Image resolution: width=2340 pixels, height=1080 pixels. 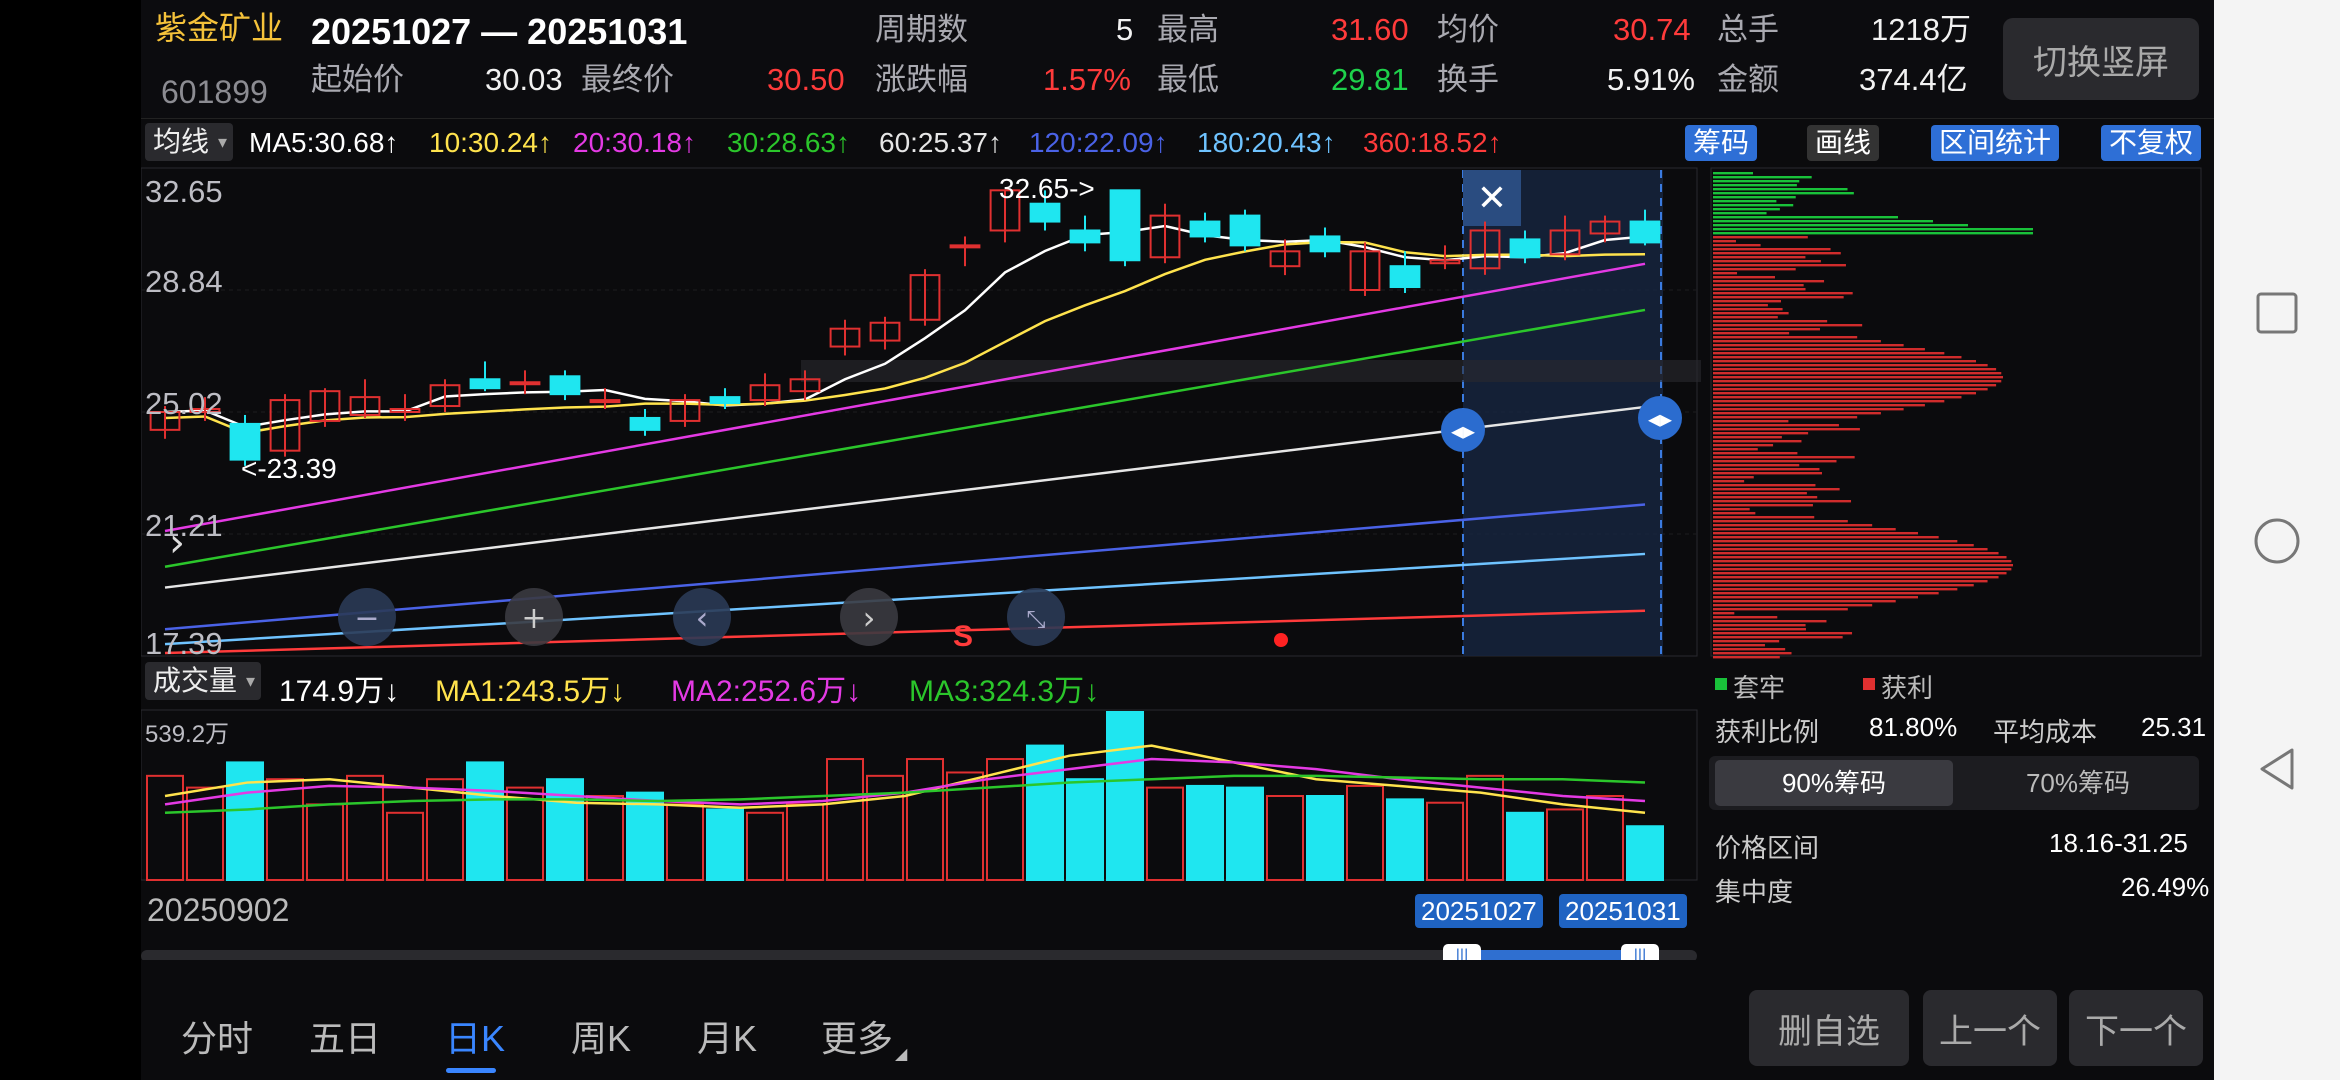 What do you see at coordinates (1036, 617) in the screenshot?
I see `compress-button: ⤡` at bounding box center [1036, 617].